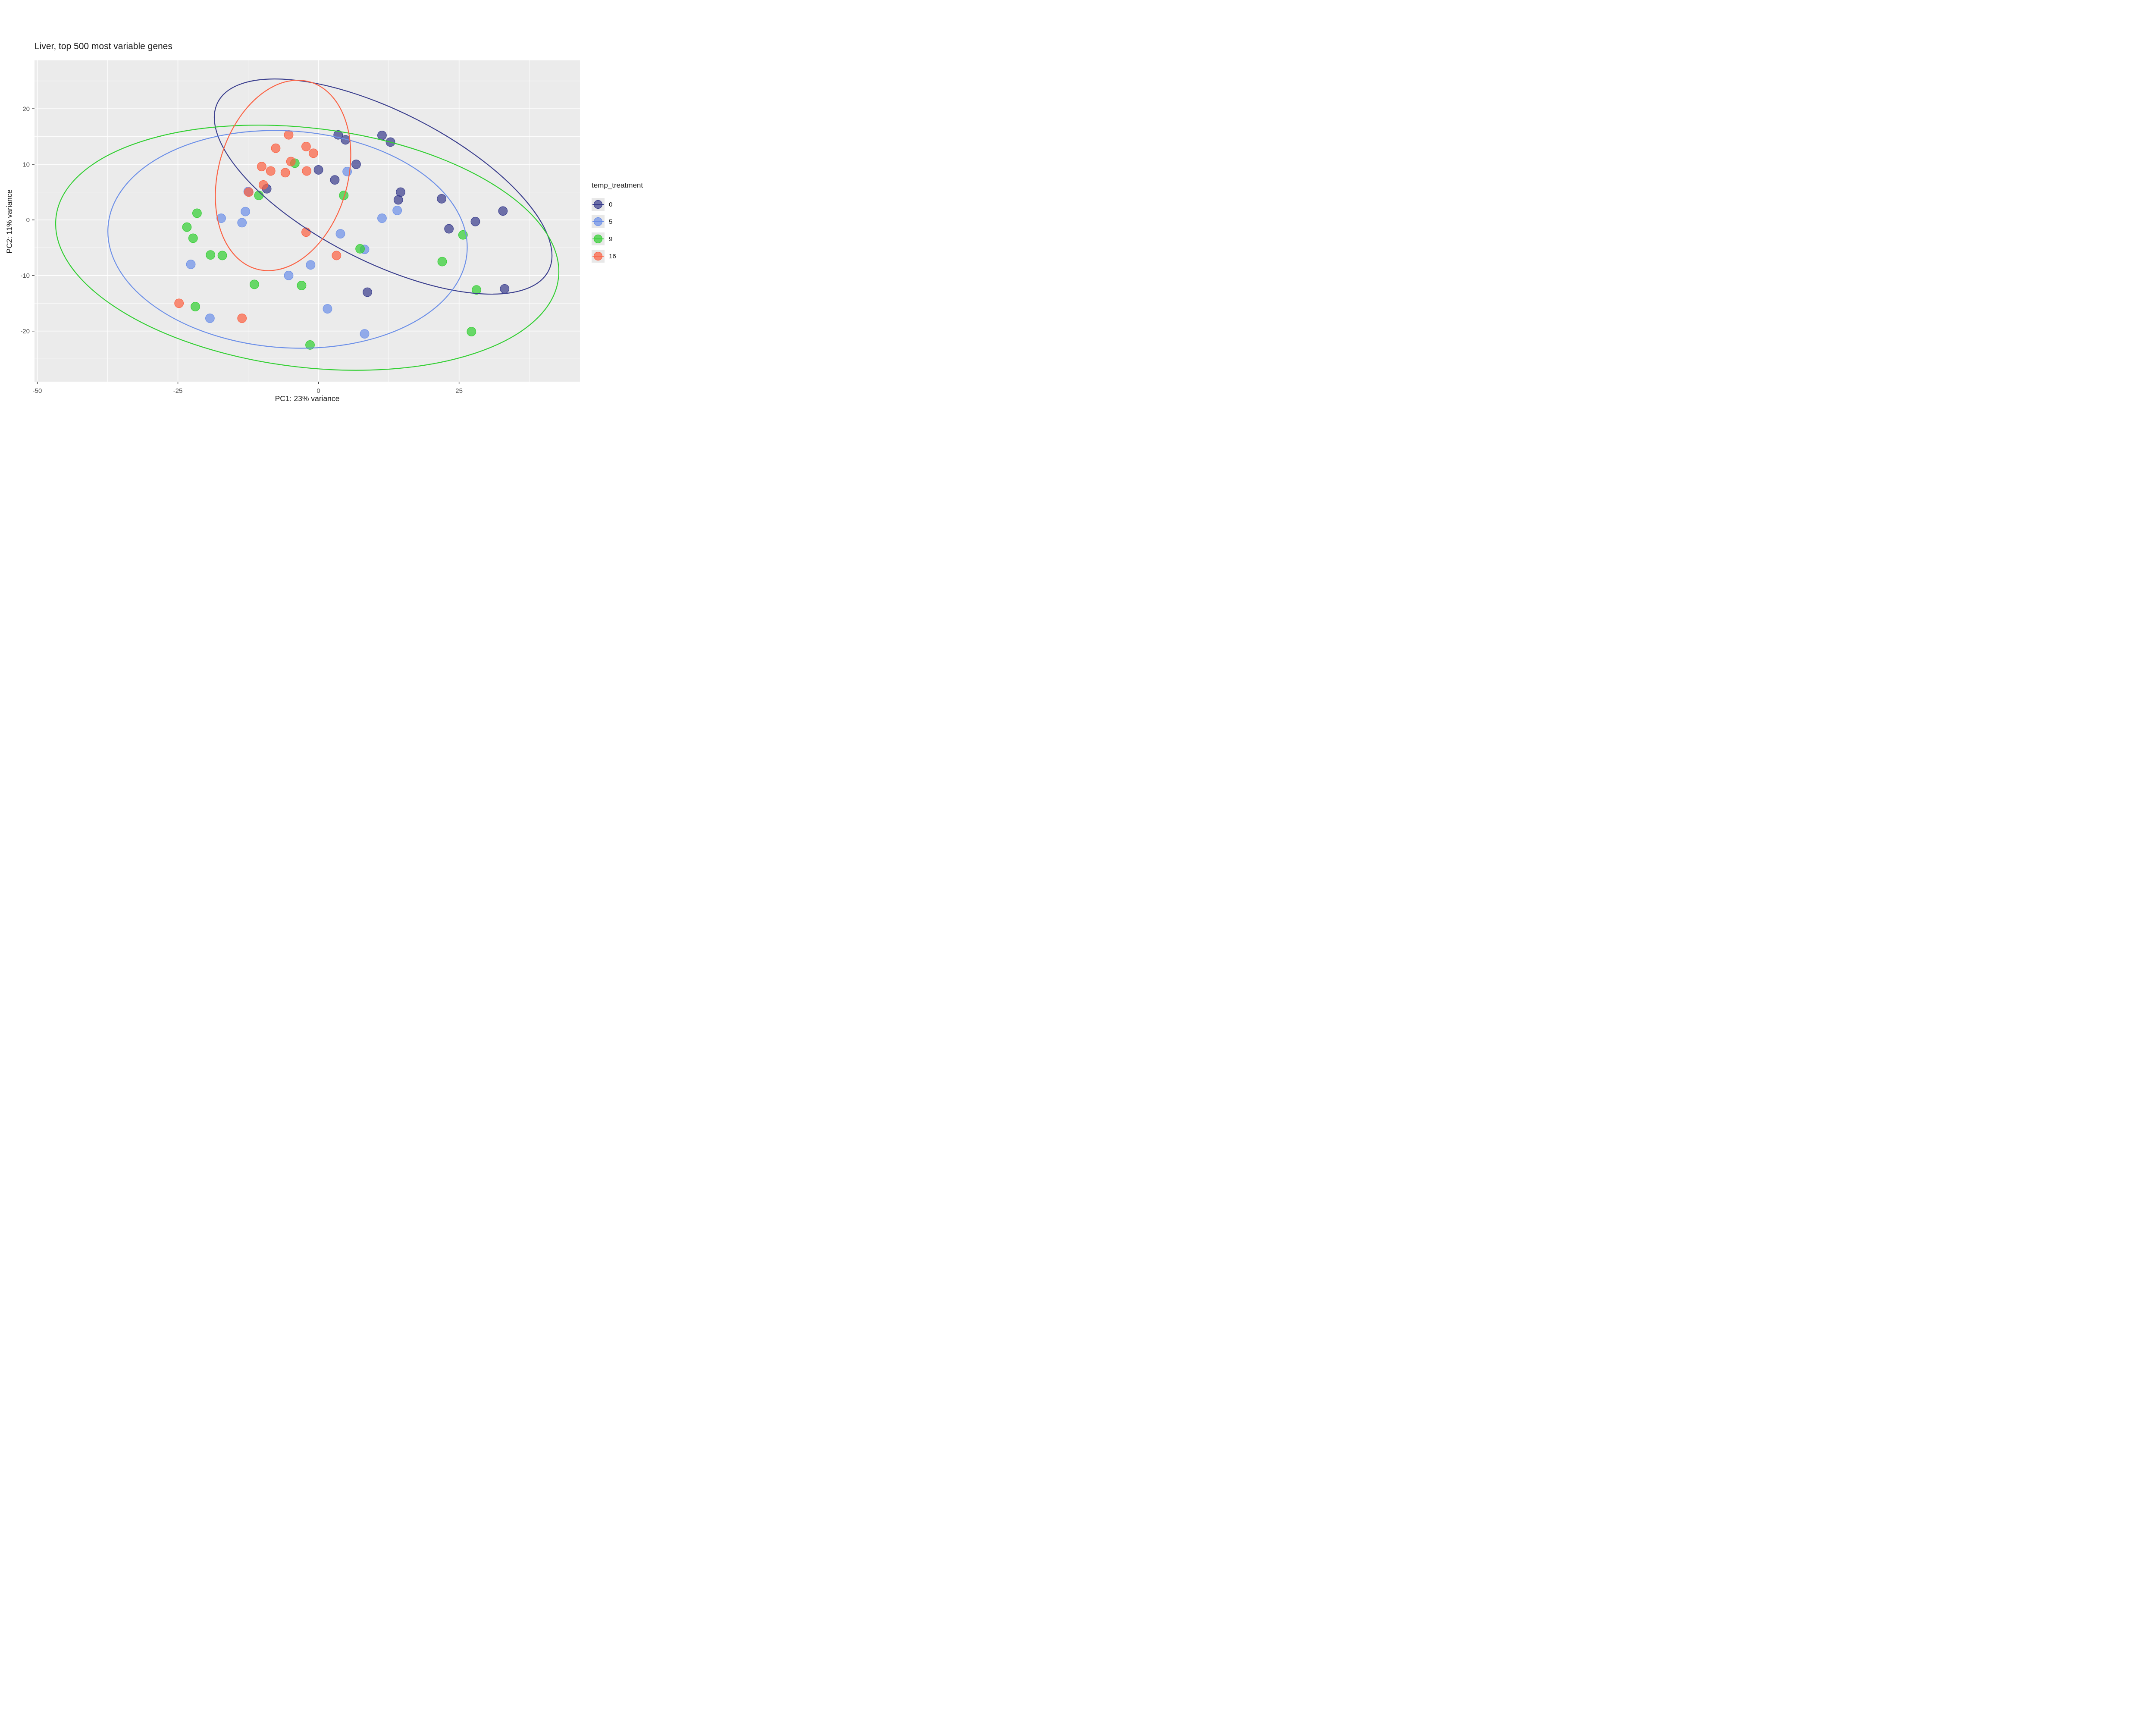  Describe the element at coordinates (9, 222) in the screenshot. I see `y-axis-title: PC2: 11% variance` at that location.